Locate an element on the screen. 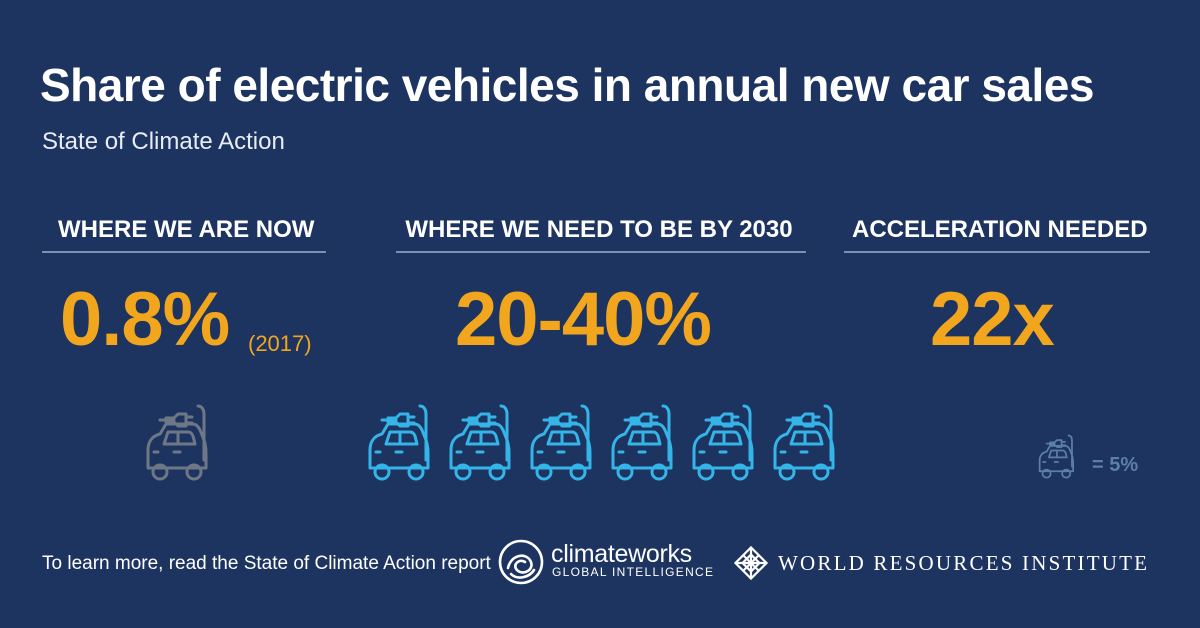 This screenshot has height=628, width=1200. acceleration-value: 22x is located at coordinates (992, 319).